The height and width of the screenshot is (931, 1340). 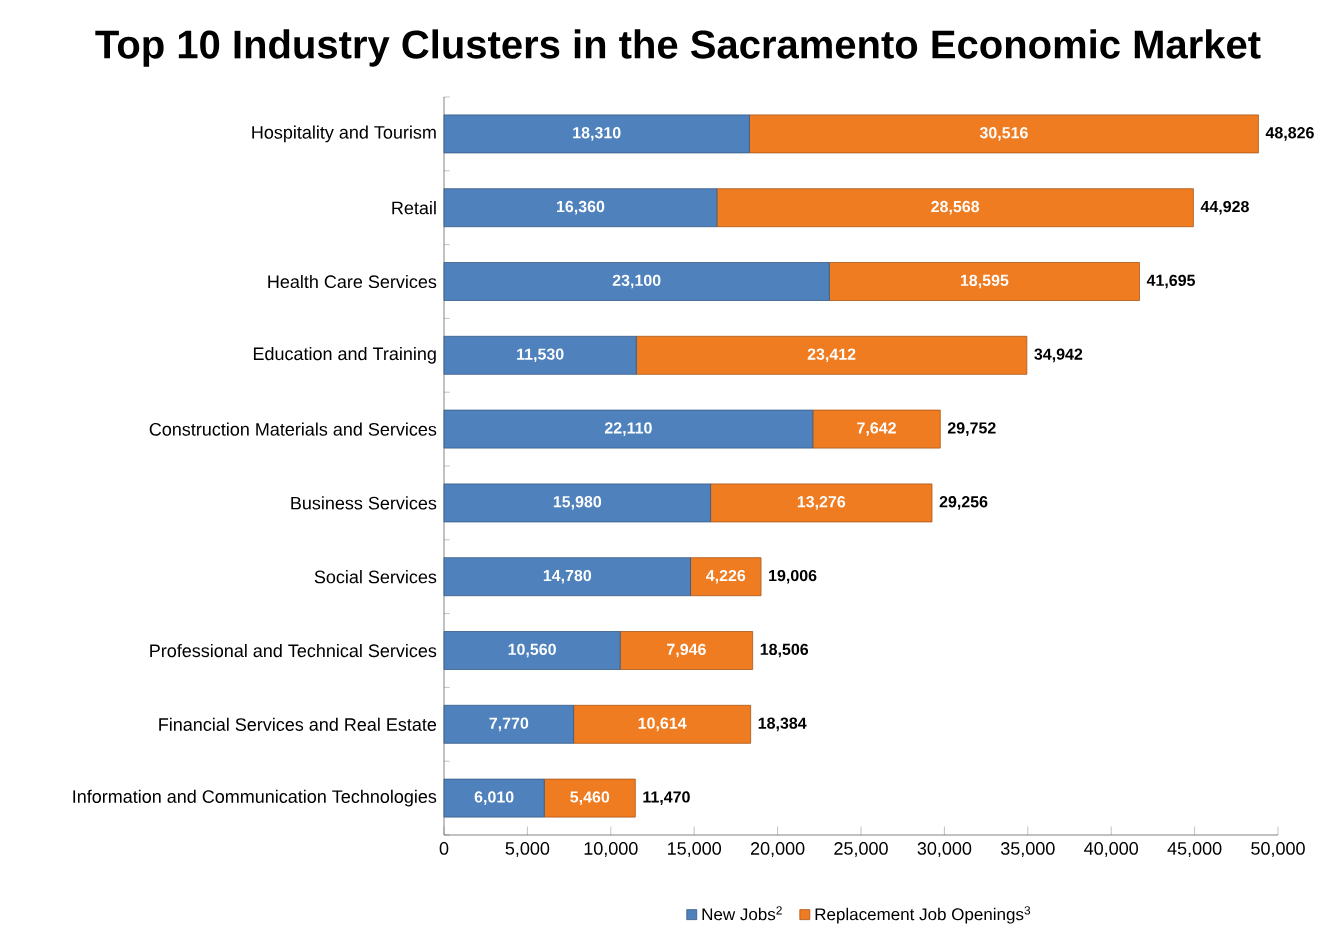 I want to click on data-label: 7,946, so click(x=686, y=650).